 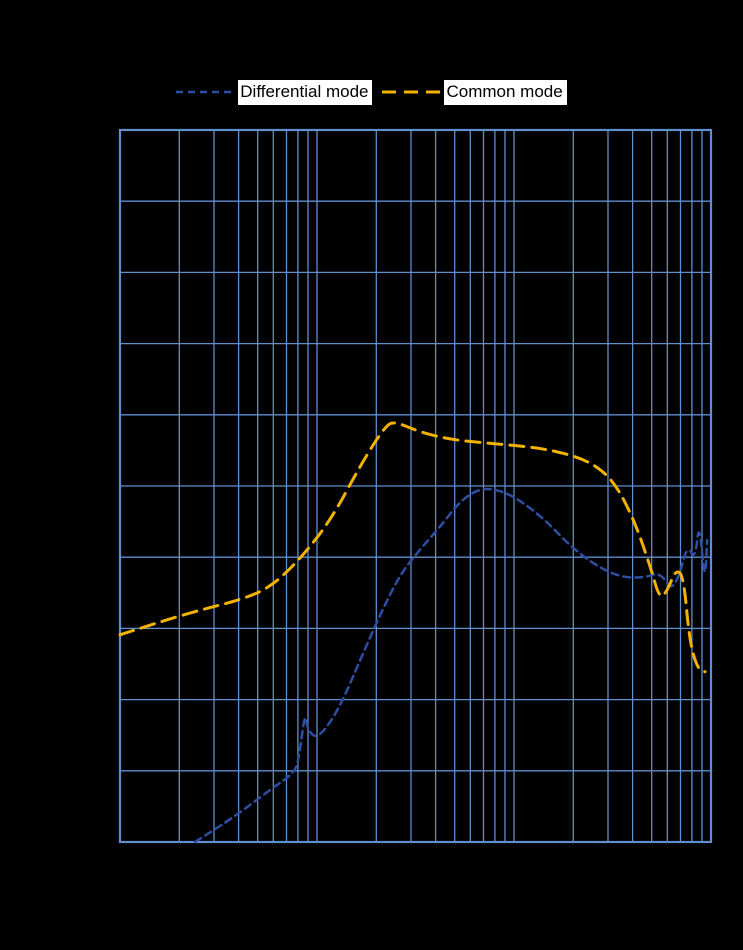 I want to click on legend-label-differential-mode: Differential mode, so click(x=305, y=92).